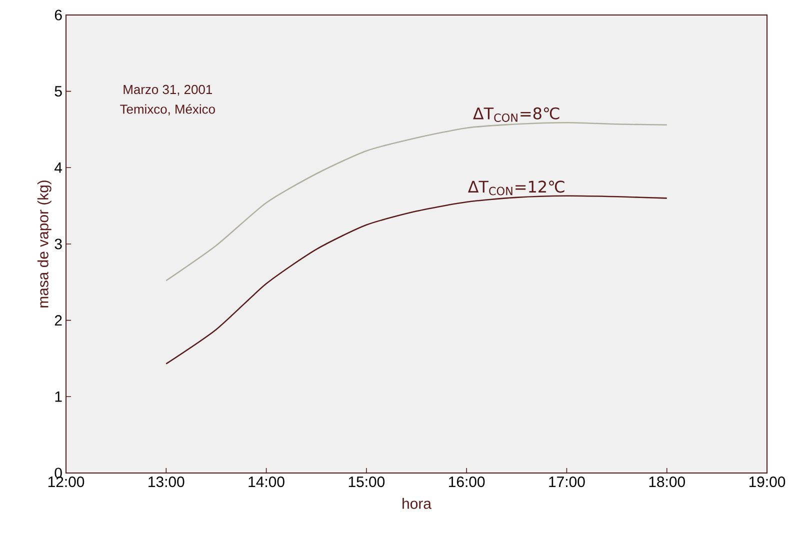  Describe the element at coordinates (168, 90) in the screenshot. I see `annotation: Marzo 31, 2001` at that location.